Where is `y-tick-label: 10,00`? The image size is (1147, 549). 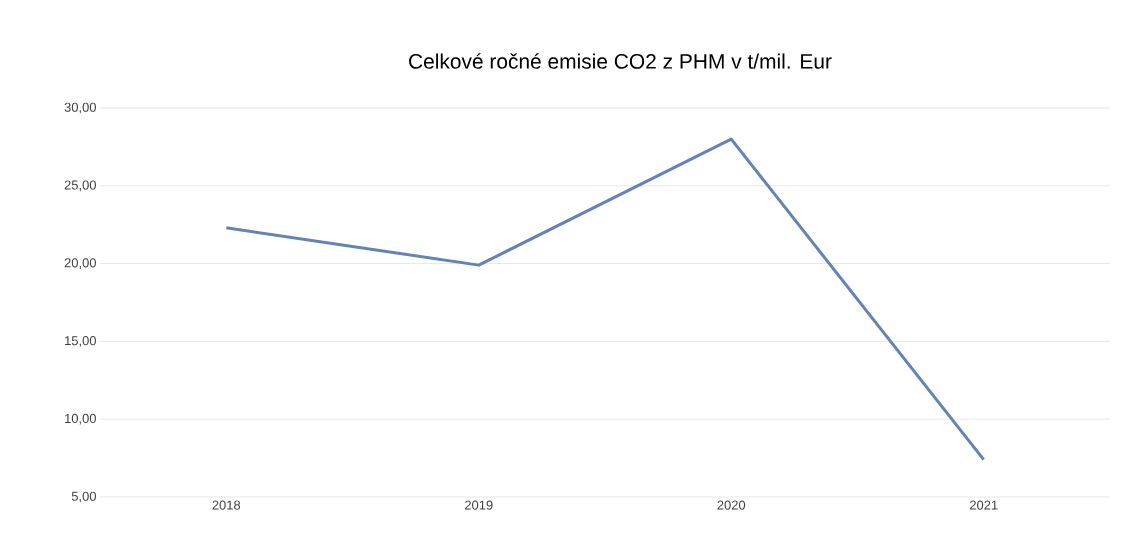 y-tick-label: 10,00 is located at coordinates (80, 419).